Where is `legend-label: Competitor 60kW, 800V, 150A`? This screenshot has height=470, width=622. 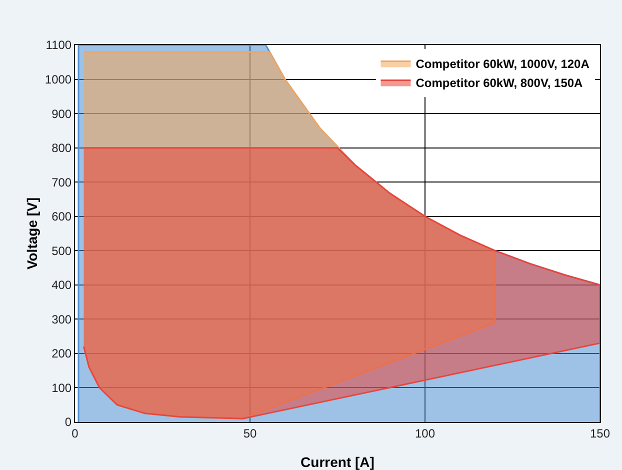
legend-label: Competitor 60kW, 800V, 150A is located at coordinates (500, 83).